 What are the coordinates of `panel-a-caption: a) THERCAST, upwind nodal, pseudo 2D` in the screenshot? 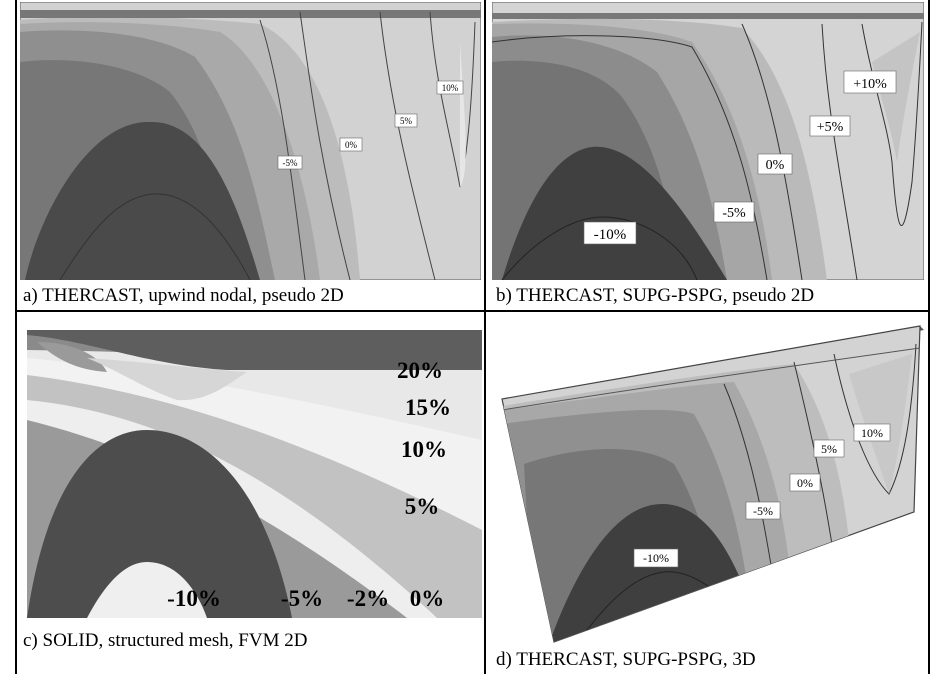 It's located at (183, 295).